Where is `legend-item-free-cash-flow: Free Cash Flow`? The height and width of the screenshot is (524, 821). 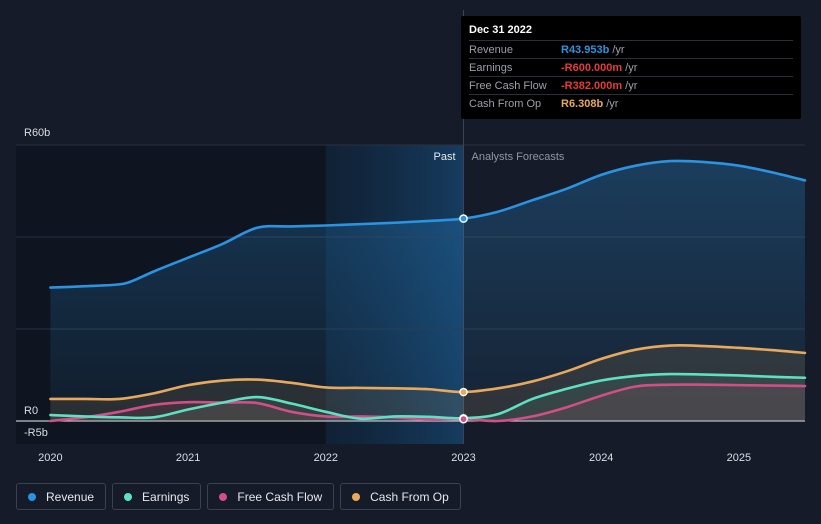
legend-item-free-cash-flow: Free Cash Flow is located at coordinates (271, 496).